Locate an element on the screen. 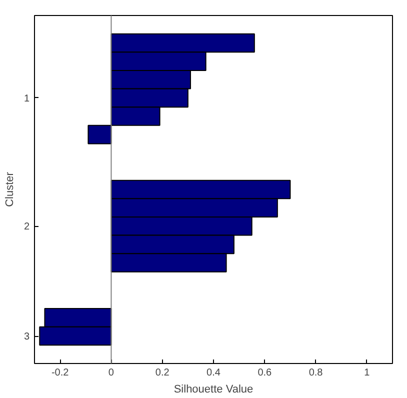  y-tick-label: 3 is located at coordinates (27, 337).